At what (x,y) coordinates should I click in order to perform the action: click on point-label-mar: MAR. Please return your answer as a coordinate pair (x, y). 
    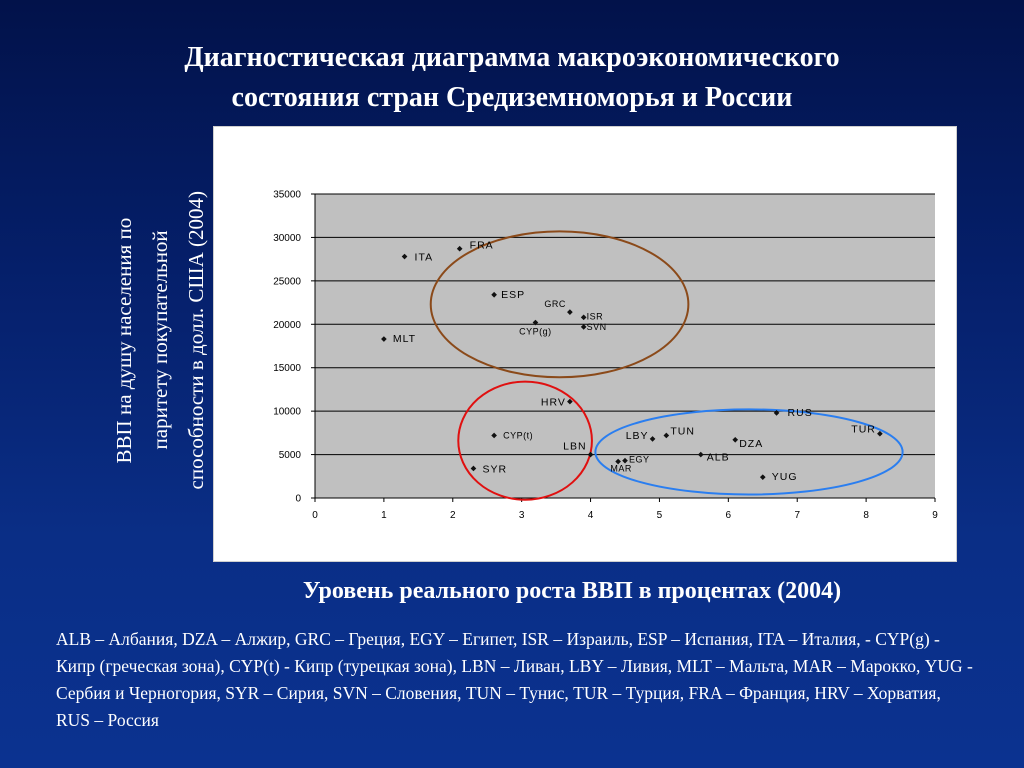
    Looking at the image, I should click on (621, 469).